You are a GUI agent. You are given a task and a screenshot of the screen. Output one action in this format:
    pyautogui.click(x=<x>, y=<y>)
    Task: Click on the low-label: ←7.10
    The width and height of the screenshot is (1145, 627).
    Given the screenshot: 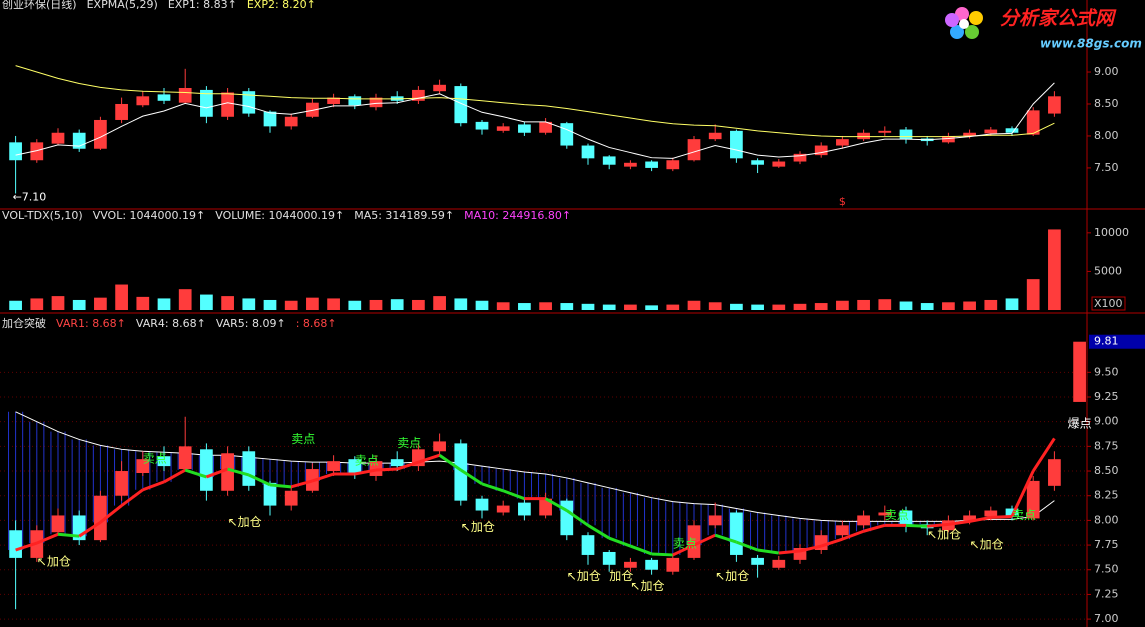 What is the action you would take?
    pyautogui.click(x=30, y=196)
    